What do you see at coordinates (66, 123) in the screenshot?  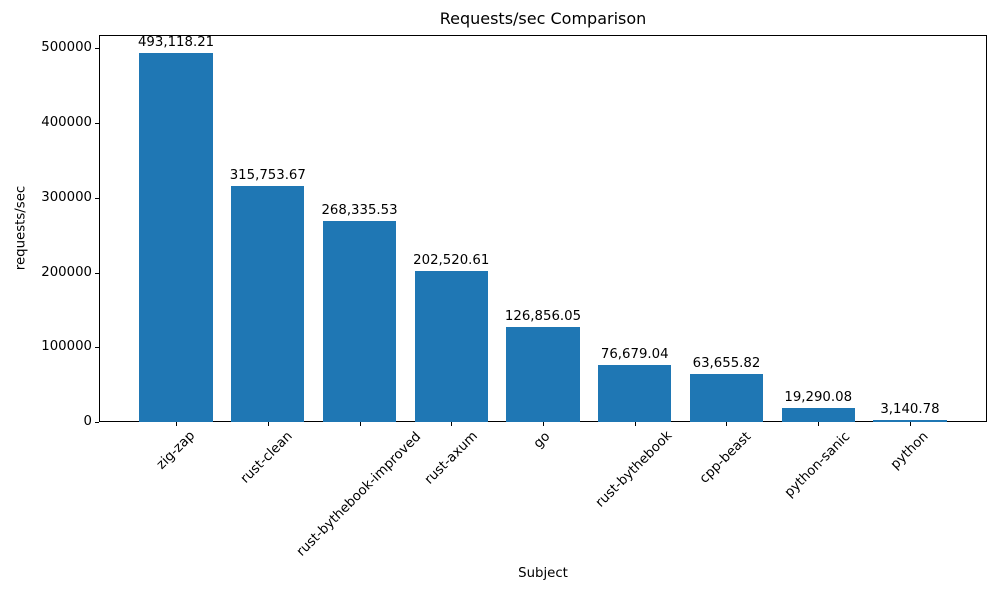 I see `y-tick-label: 400000` at bounding box center [66, 123].